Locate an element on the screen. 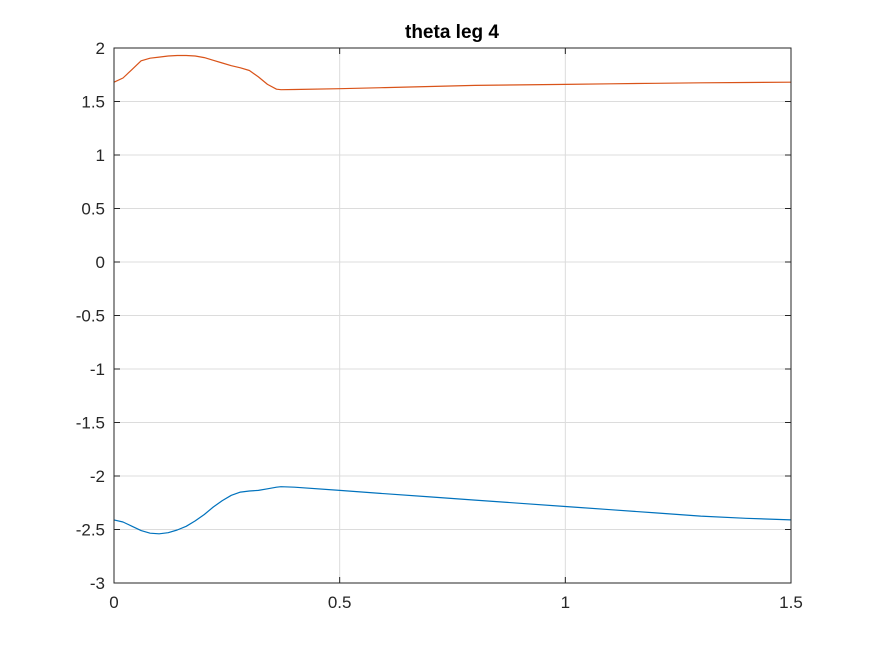 Image resolution: width=875 pixels, height=656 pixels. x-tick-label: 1 is located at coordinates (565, 602).